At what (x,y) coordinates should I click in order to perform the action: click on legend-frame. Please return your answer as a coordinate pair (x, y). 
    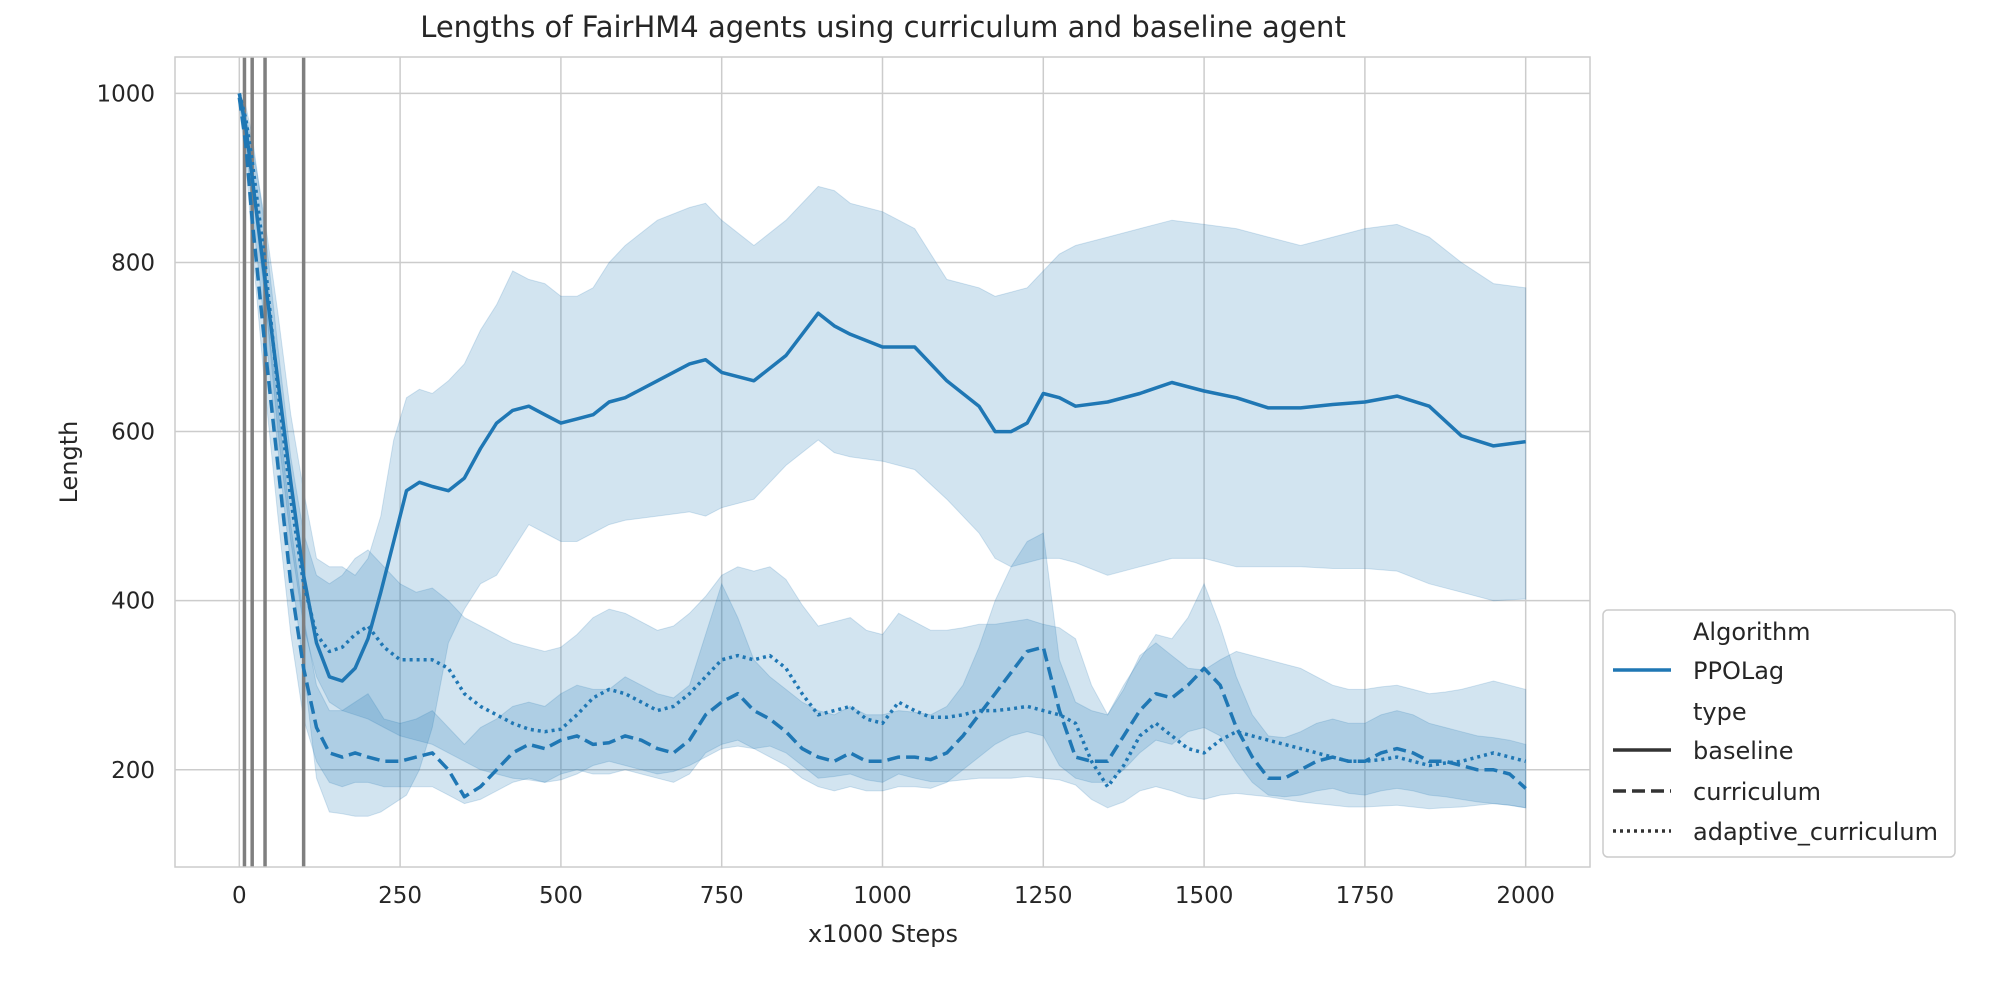
    Looking at the image, I should click on (1779, 733).